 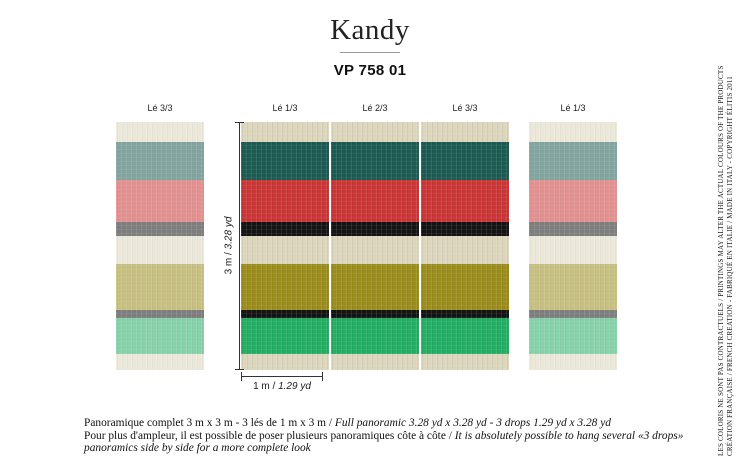 I want to click on width-dimension-tick-left, so click(x=241, y=376).